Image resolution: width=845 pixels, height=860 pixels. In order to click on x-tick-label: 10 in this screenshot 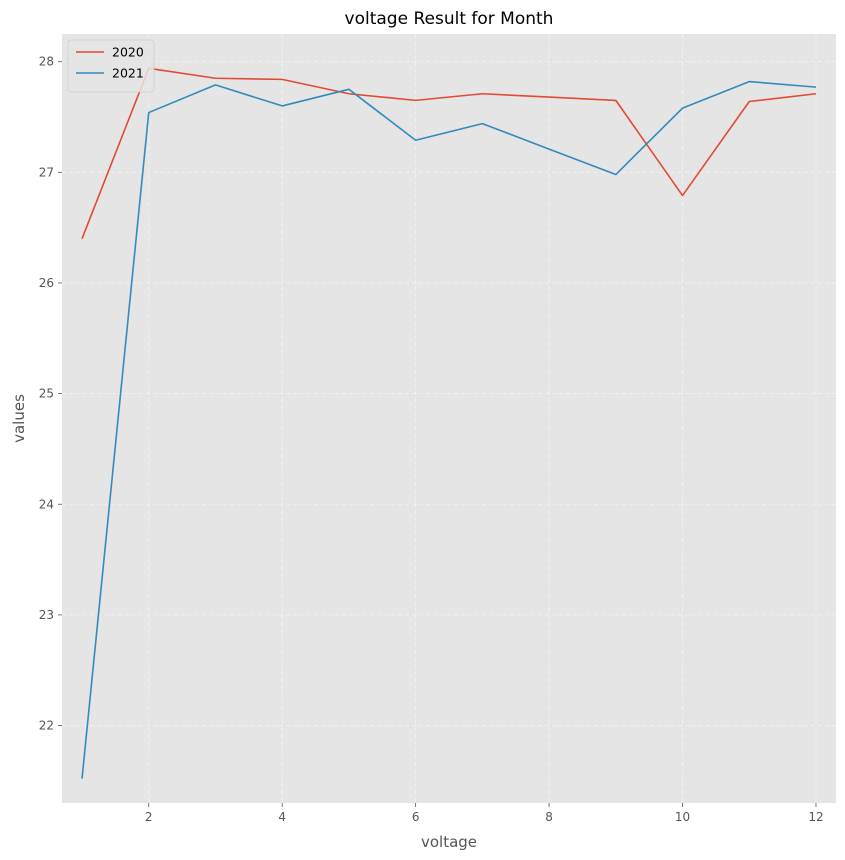, I will do `click(682, 817)`.